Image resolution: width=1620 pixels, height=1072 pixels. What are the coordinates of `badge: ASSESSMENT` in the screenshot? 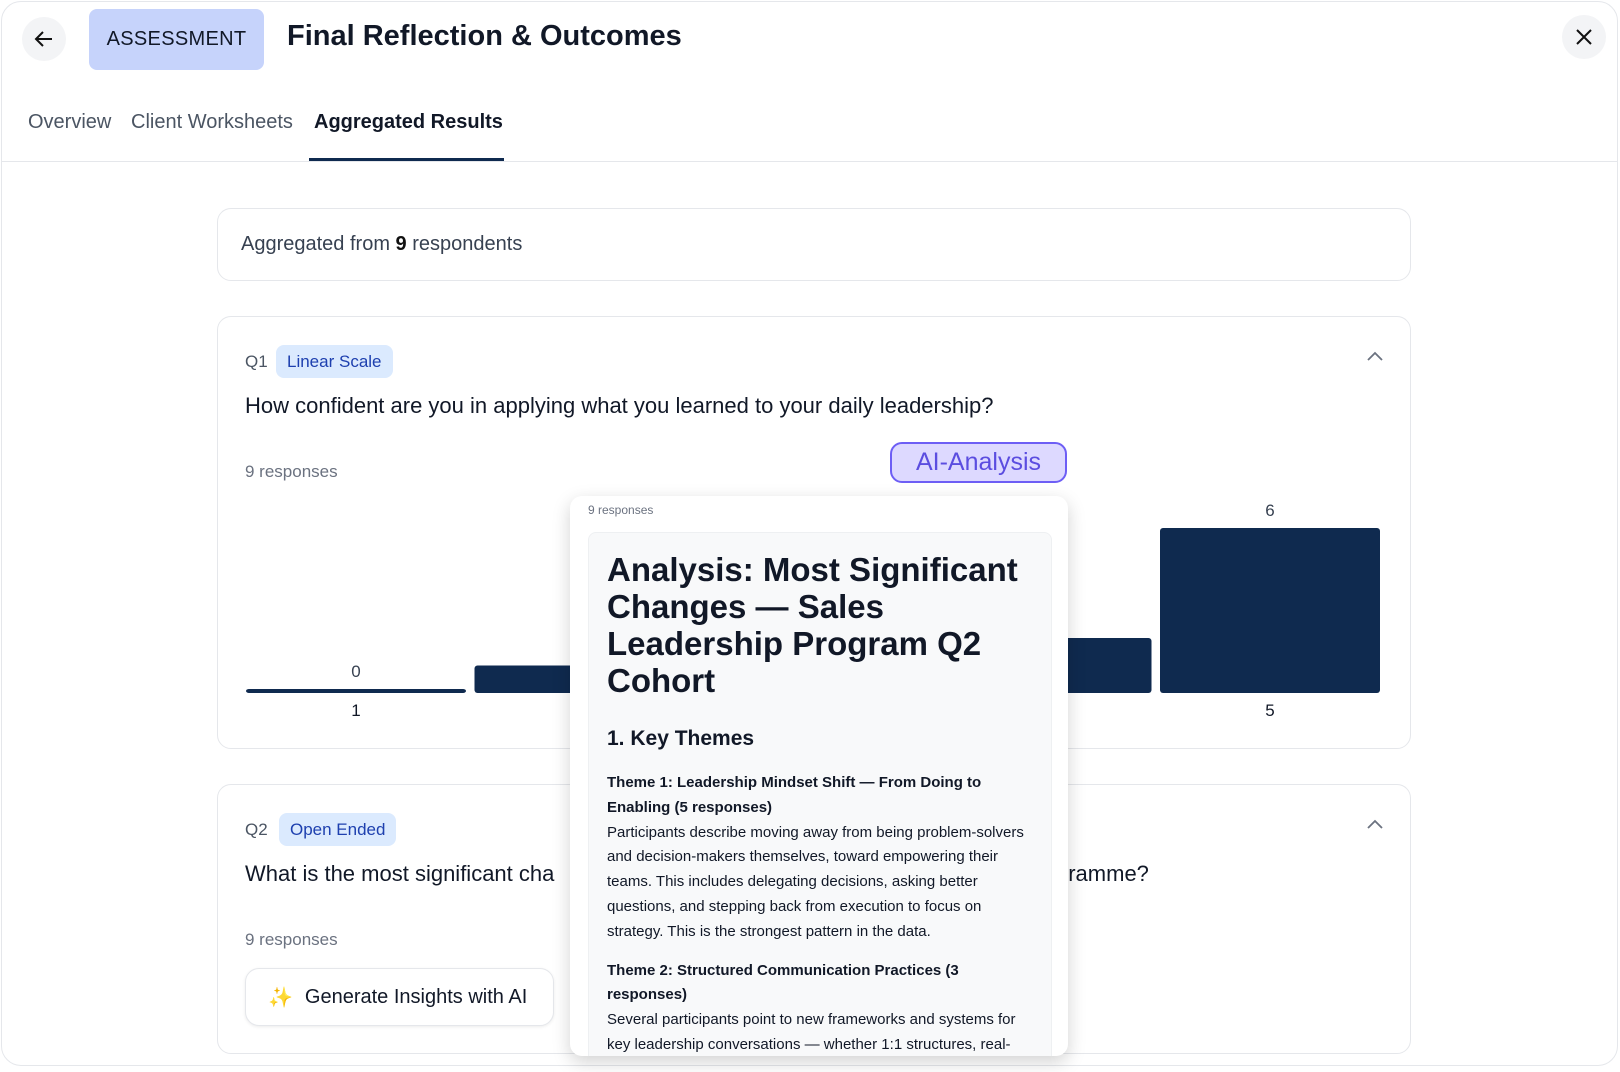 It's located at (176, 39).